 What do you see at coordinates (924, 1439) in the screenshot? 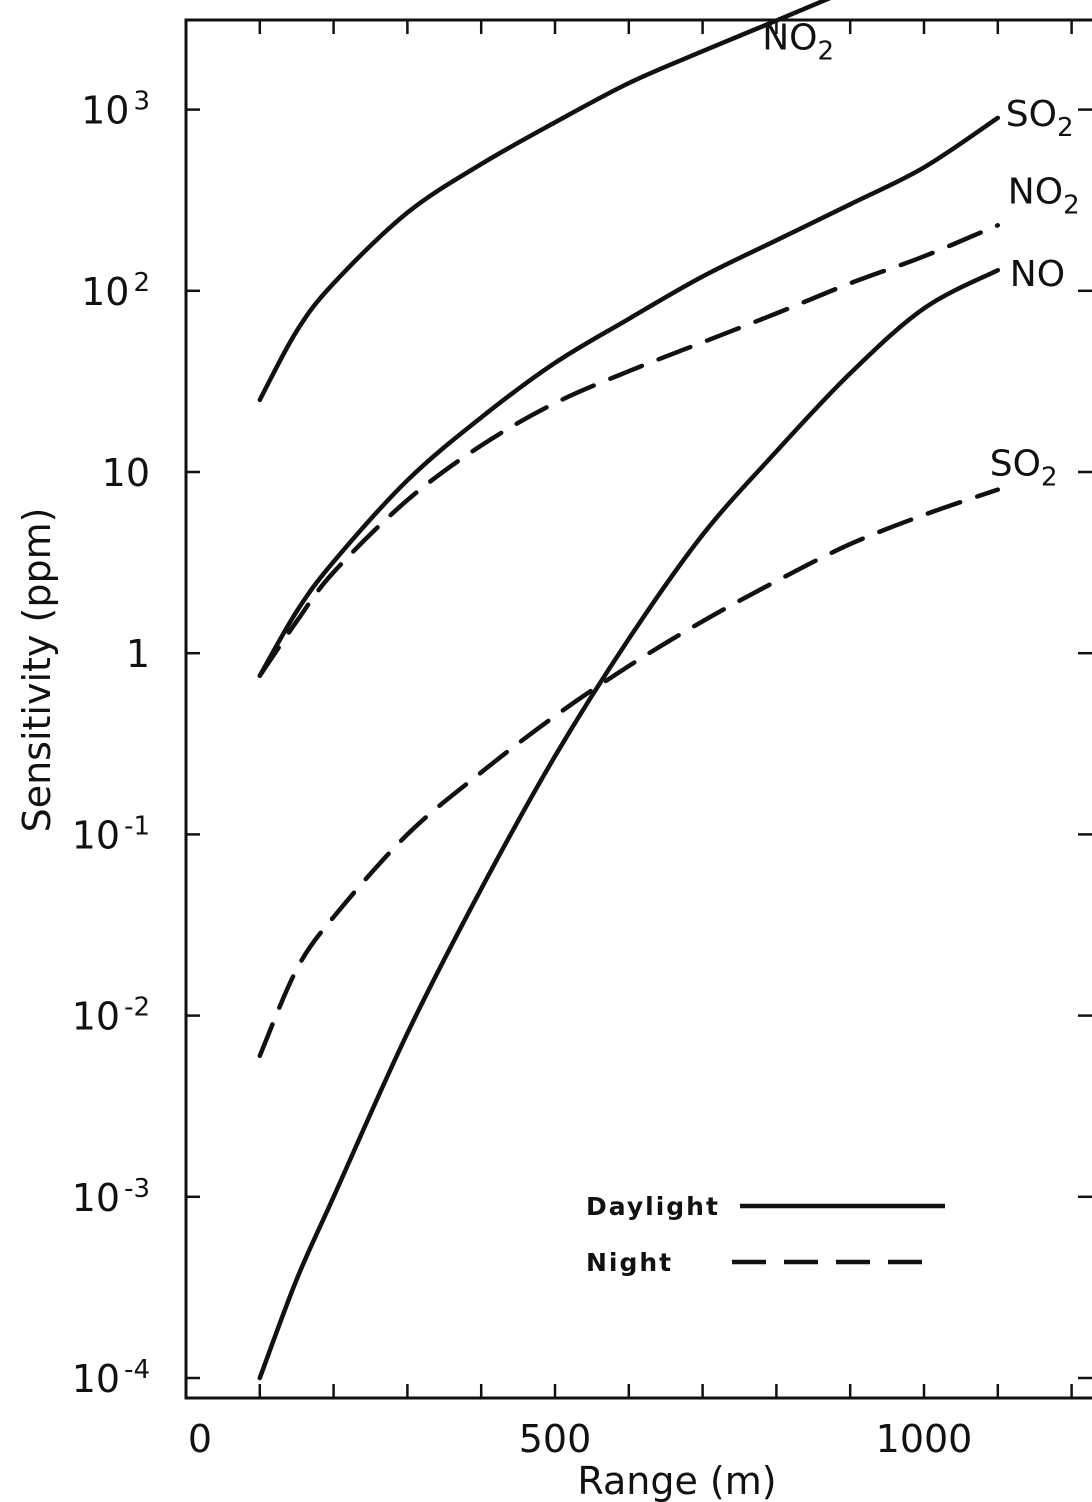
I see `x-tick-label: 1000` at bounding box center [924, 1439].